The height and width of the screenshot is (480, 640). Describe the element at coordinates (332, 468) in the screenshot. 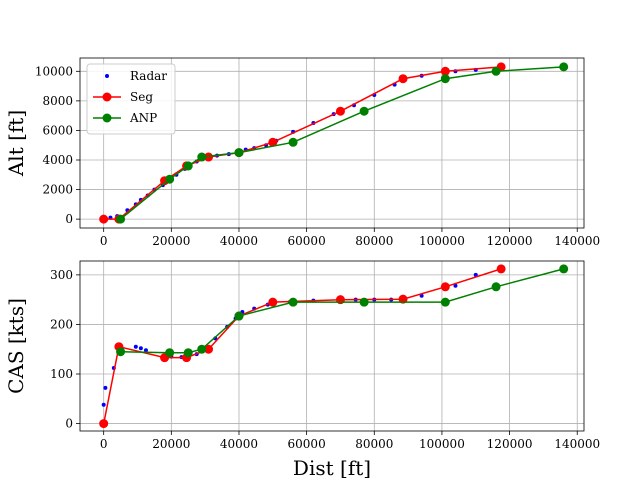

I see `x-axis-label: Dist [ft]` at that location.